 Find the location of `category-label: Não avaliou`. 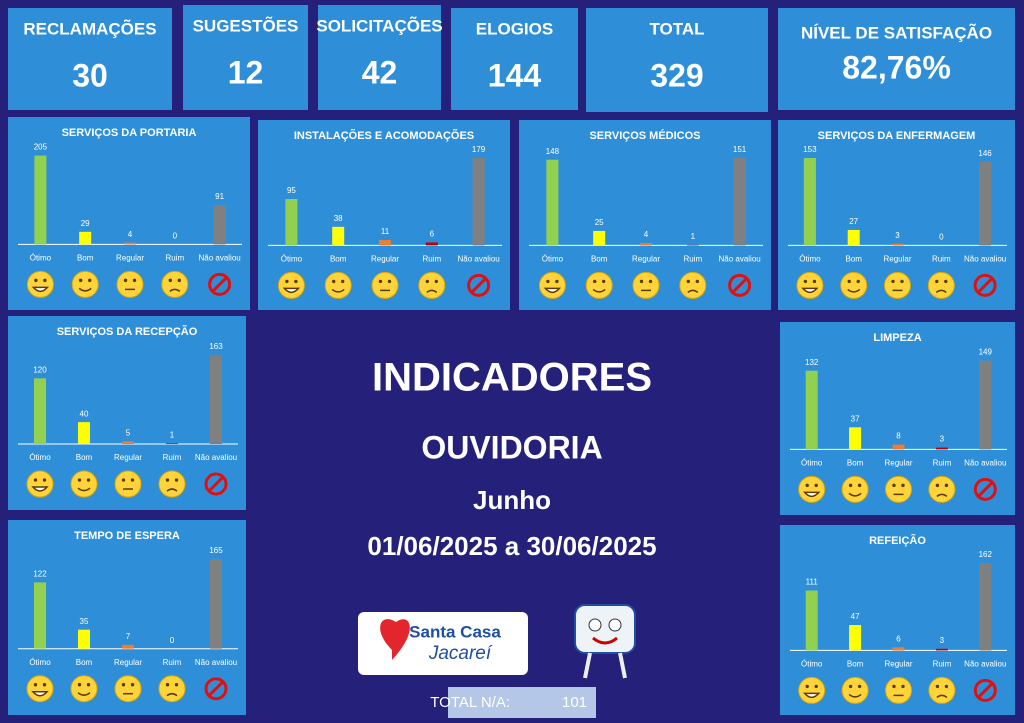

category-label: Não avaliou is located at coordinates (216, 662).